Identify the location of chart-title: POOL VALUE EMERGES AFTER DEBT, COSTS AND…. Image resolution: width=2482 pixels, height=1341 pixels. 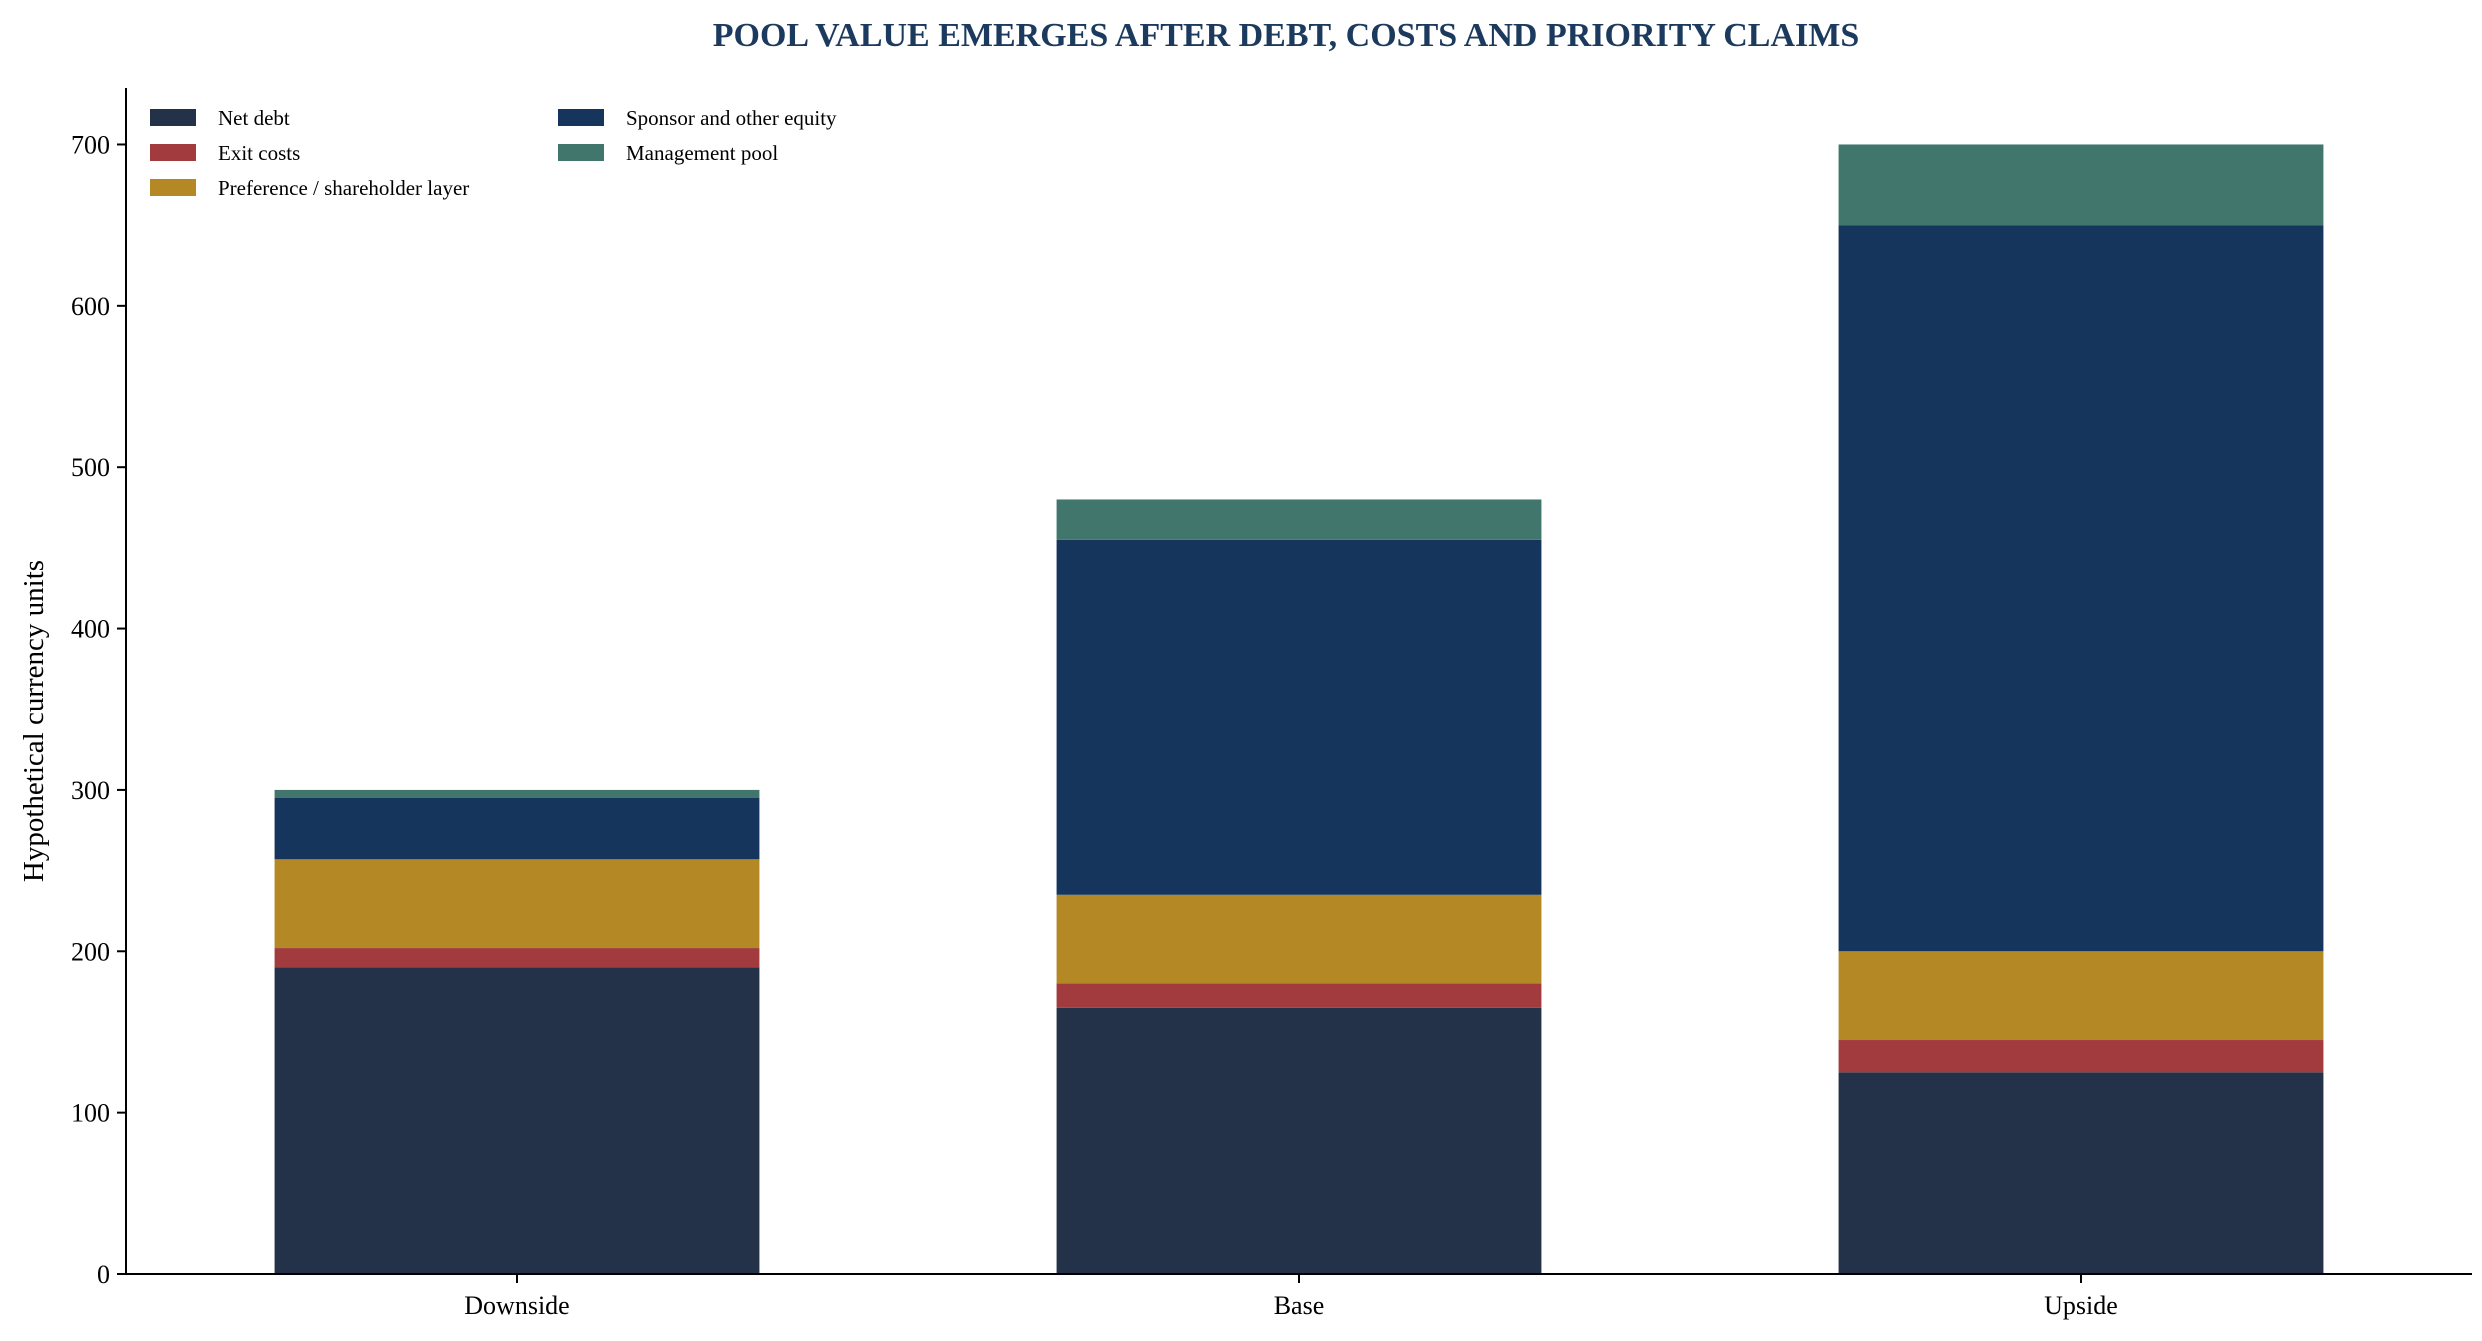
(1286, 35).